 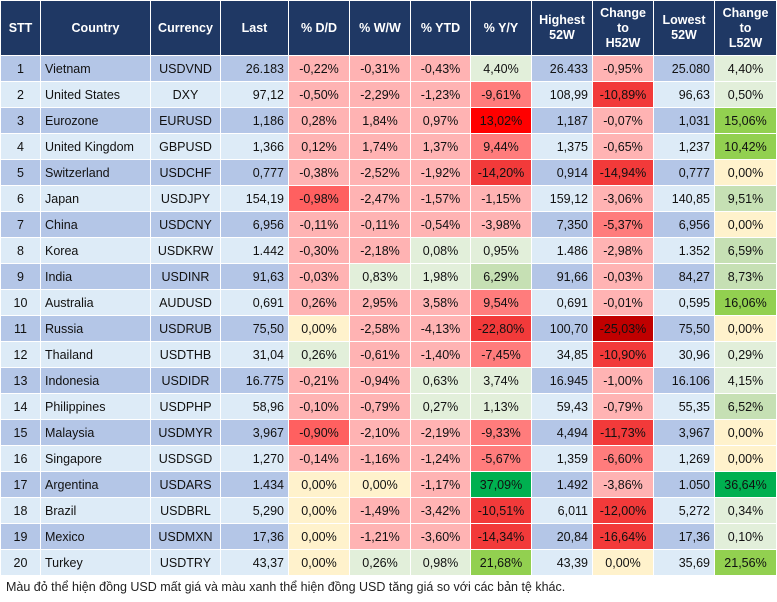 I want to click on cell-ytd: -0,43%, so click(x=440, y=68).